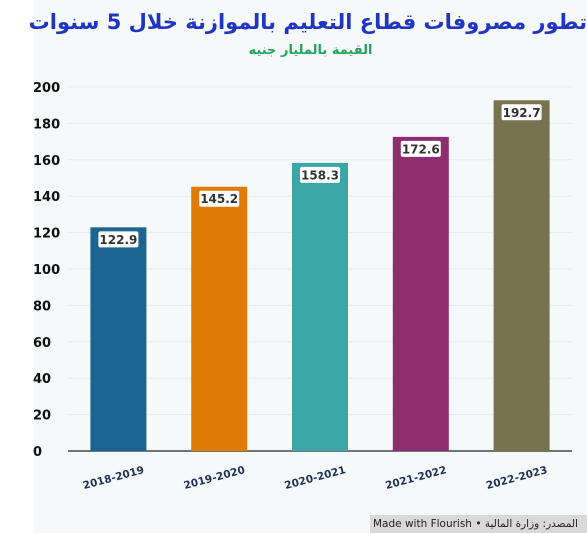 Image resolution: width=587 pixels, height=533 pixels. Describe the element at coordinates (42, 416) in the screenshot. I see `y-tick-label: 20` at that location.